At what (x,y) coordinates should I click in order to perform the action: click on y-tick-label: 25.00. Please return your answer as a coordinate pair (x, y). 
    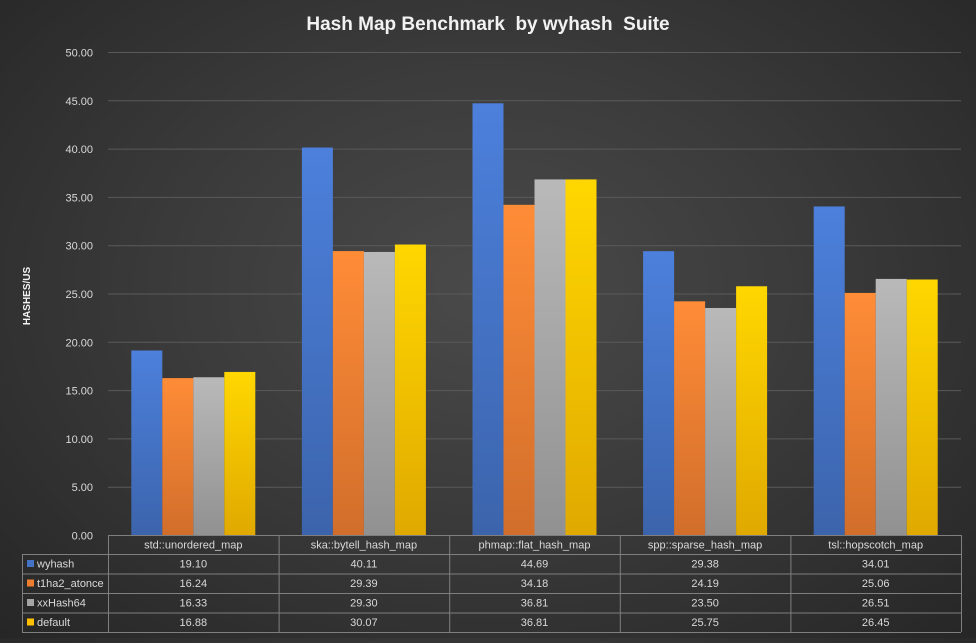
    Looking at the image, I should click on (79, 295).